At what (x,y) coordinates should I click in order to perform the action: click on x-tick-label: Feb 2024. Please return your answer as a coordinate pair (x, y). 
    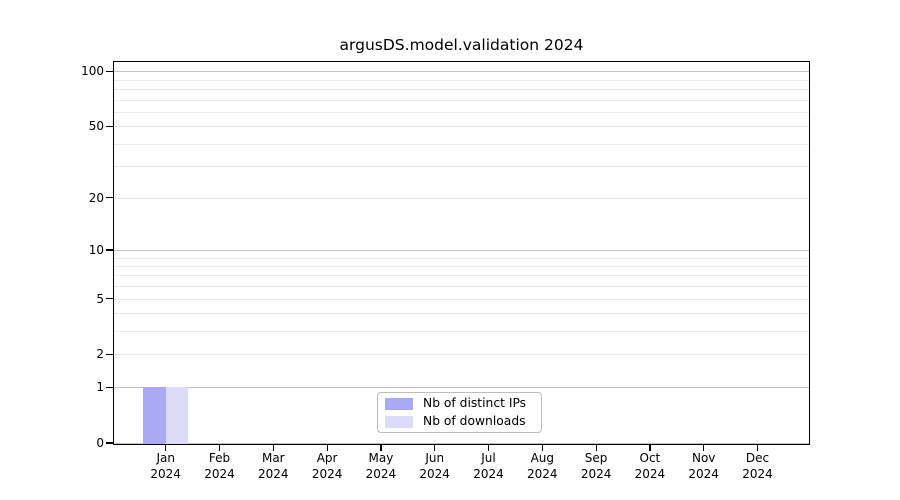
    Looking at the image, I should click on (219, 466).